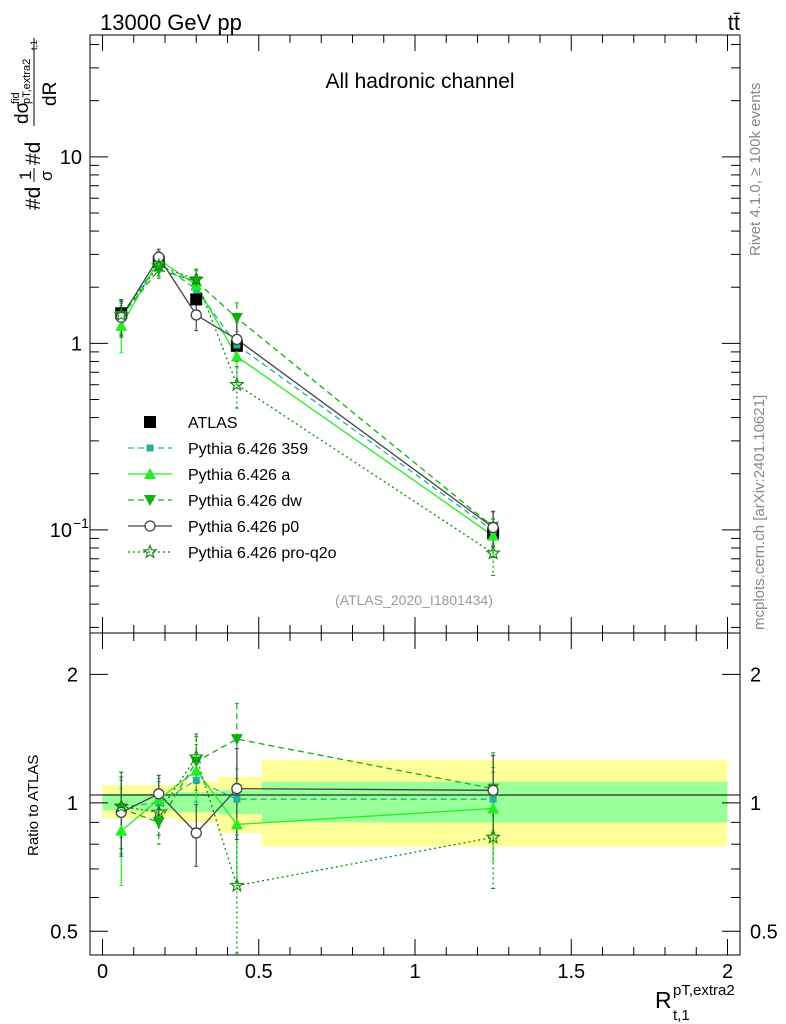  What do you see at coordinates (150, 551) in the screenshot?
I see `legend-marker-pro_q2o` at bounding box center [150, 551].